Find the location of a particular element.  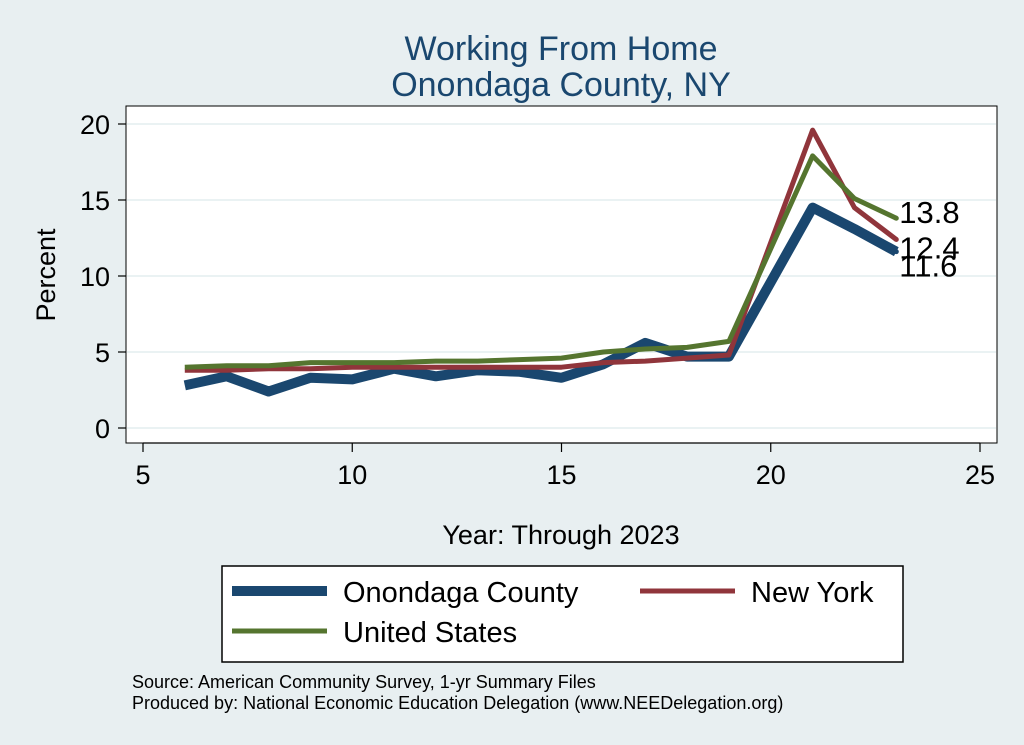

legend-label: United States is located at coordinates (430, 633).